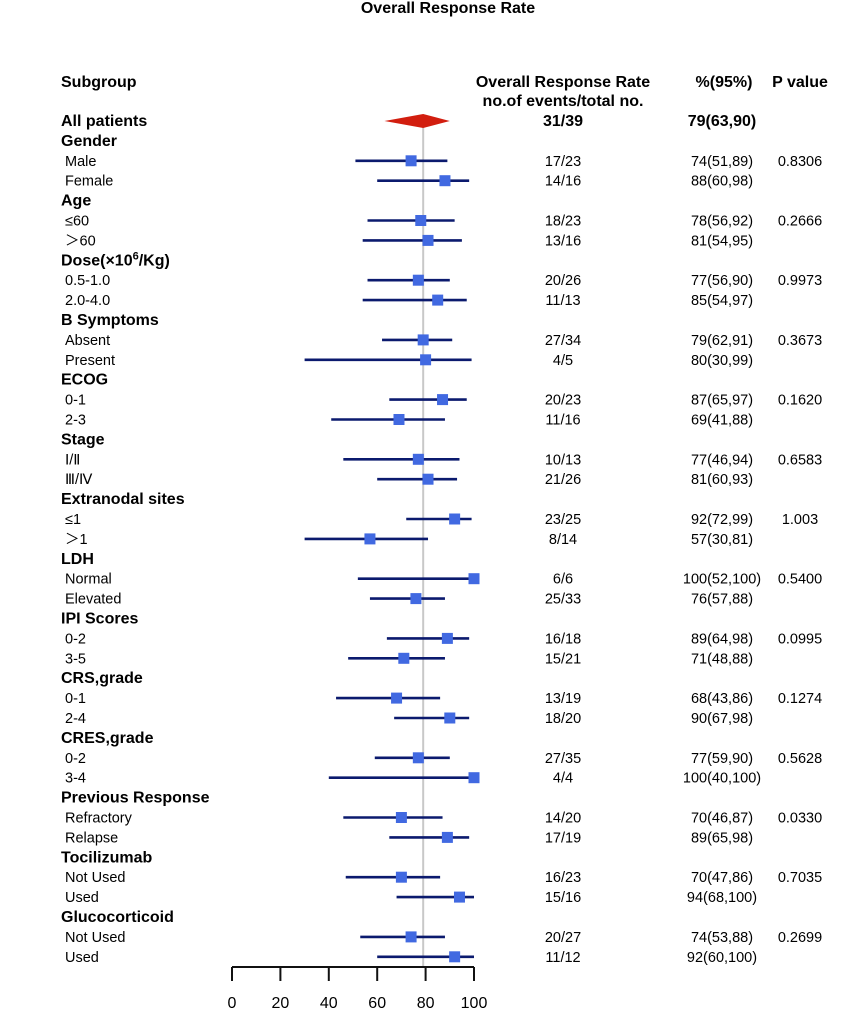 The height and width of the screenshot is (1018, 867). Describe the element at coordinates (93, 600) in the screenshot. I see `subgroup-label: Elevated` at that location.